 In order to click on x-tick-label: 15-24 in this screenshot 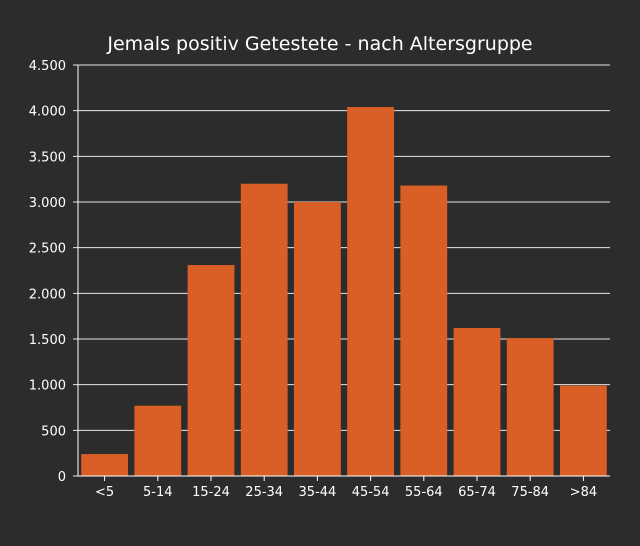, I will do `click(211, 492)`.